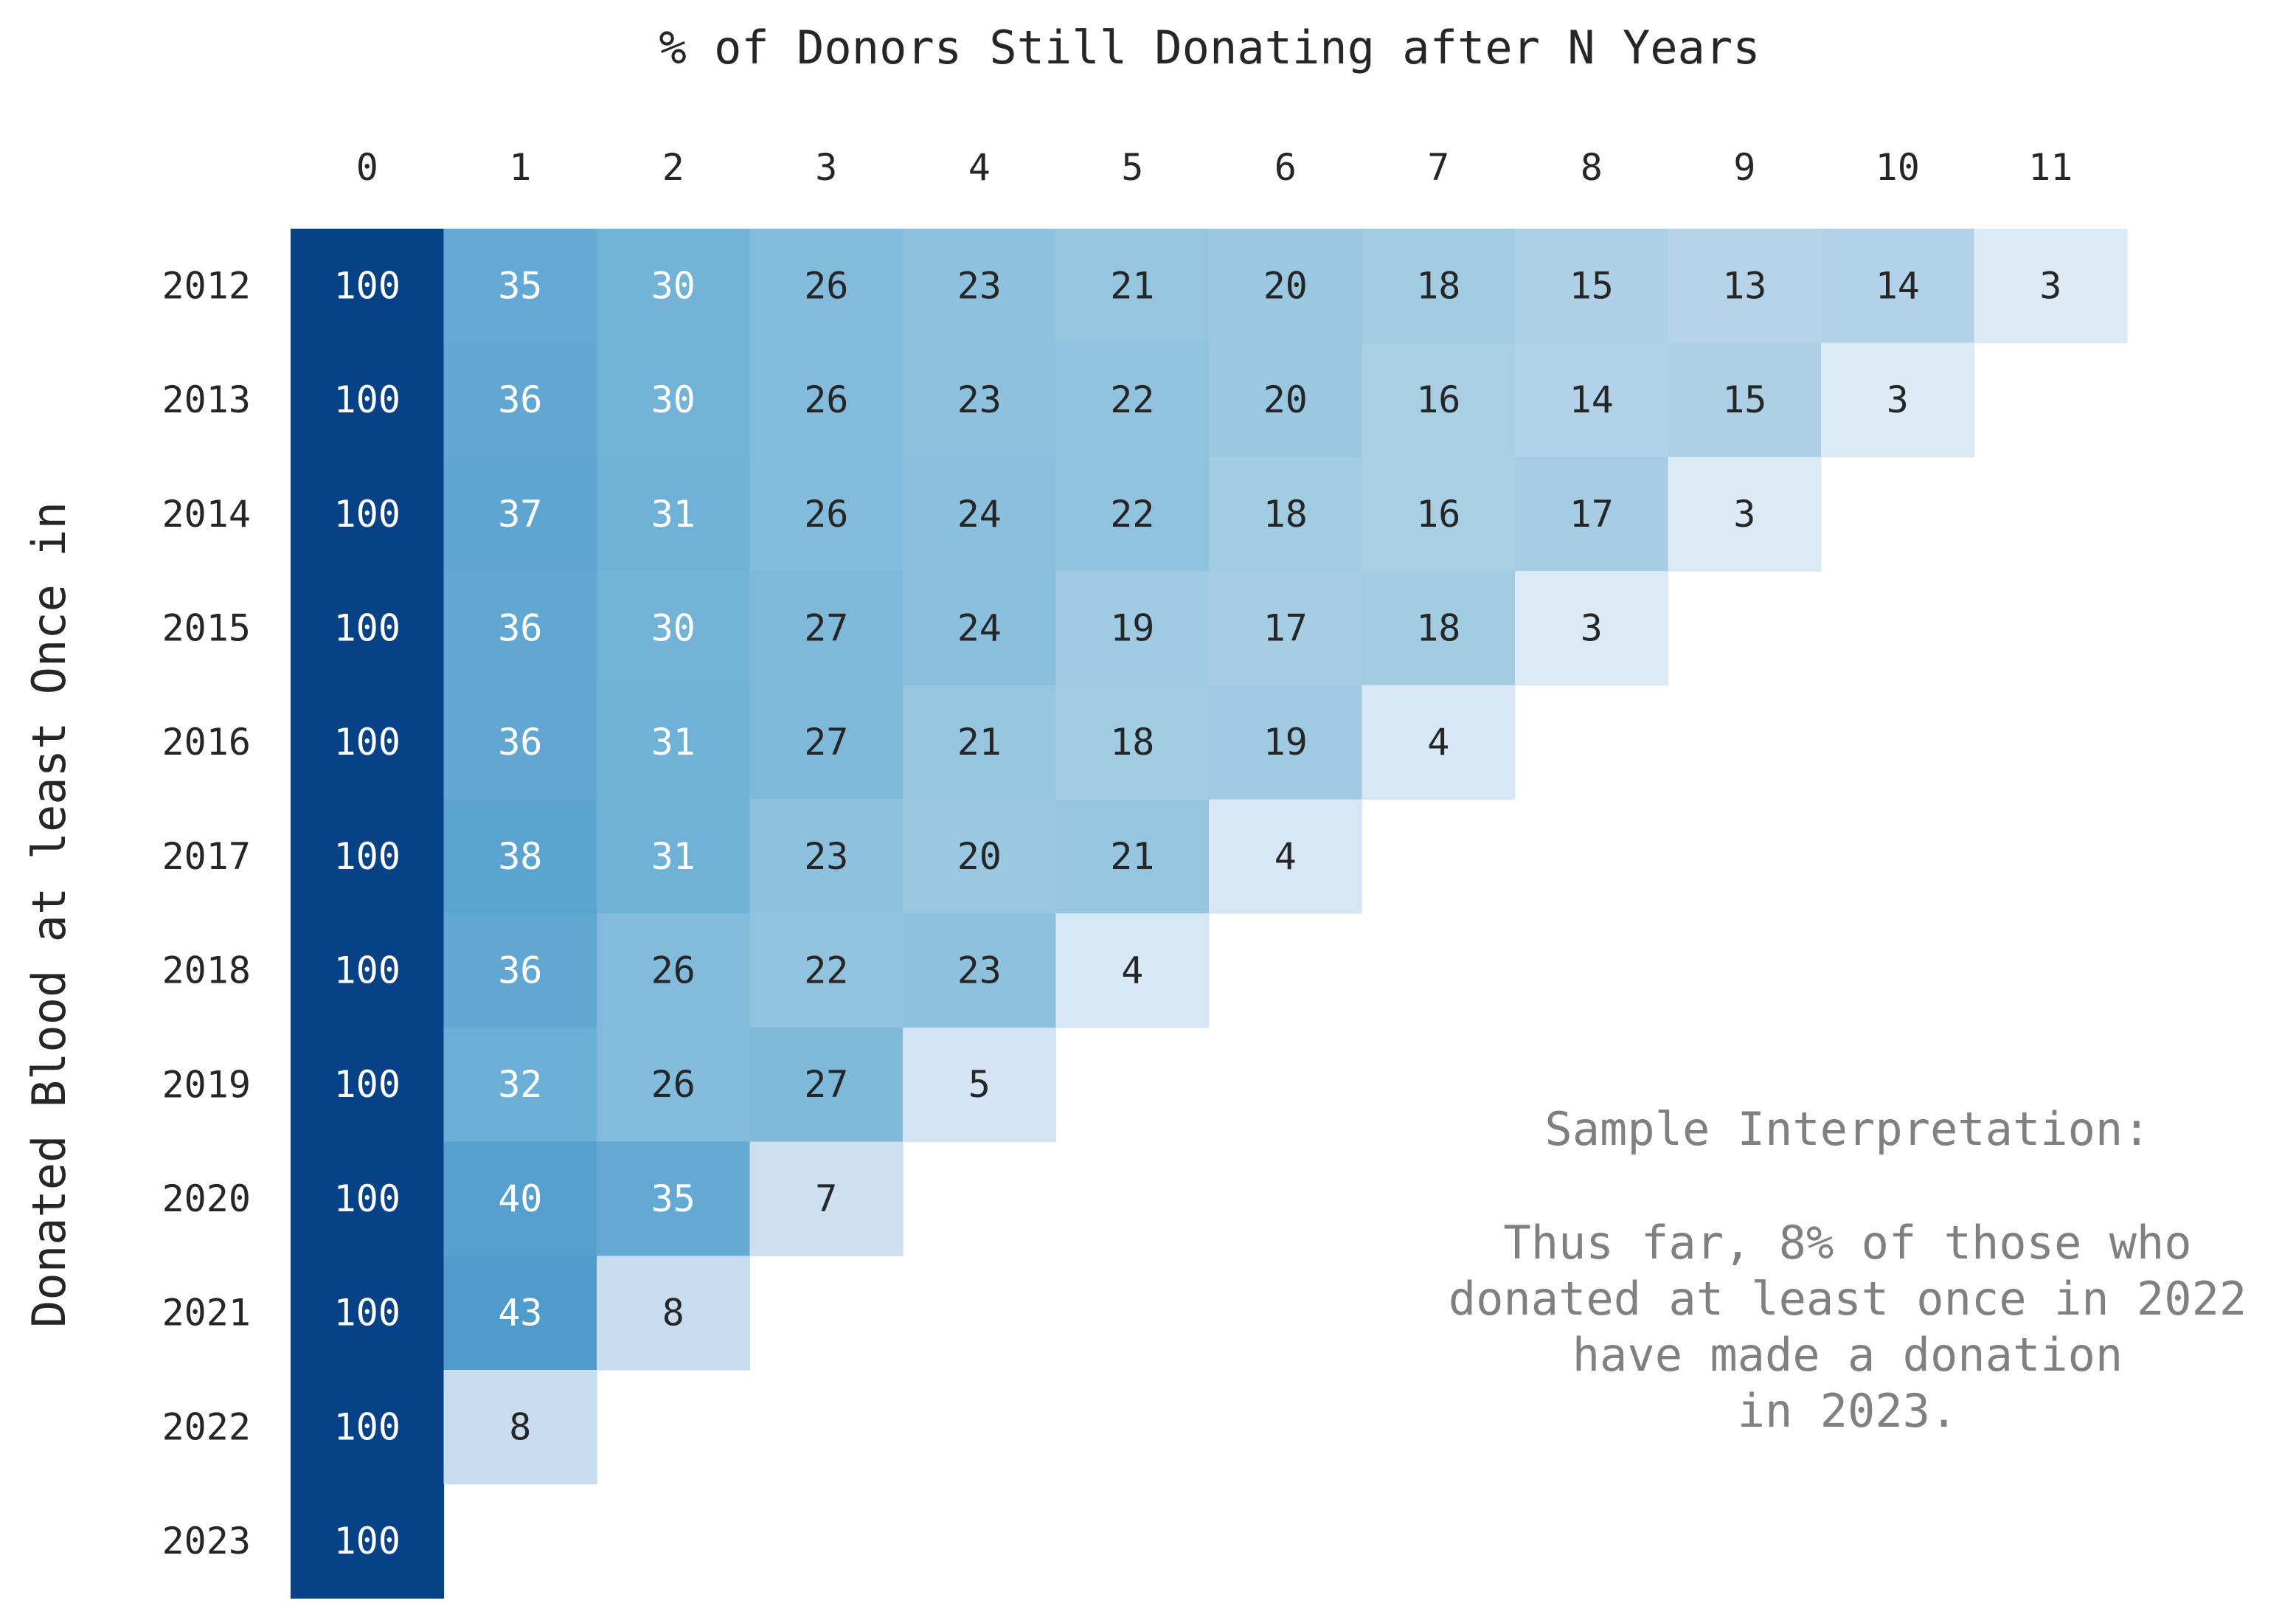 This screenshot has width=2296, height=1620. Describe the element at coordinates (367, 168) in the screenshot. I see `x-tick-label: 0` at that location.